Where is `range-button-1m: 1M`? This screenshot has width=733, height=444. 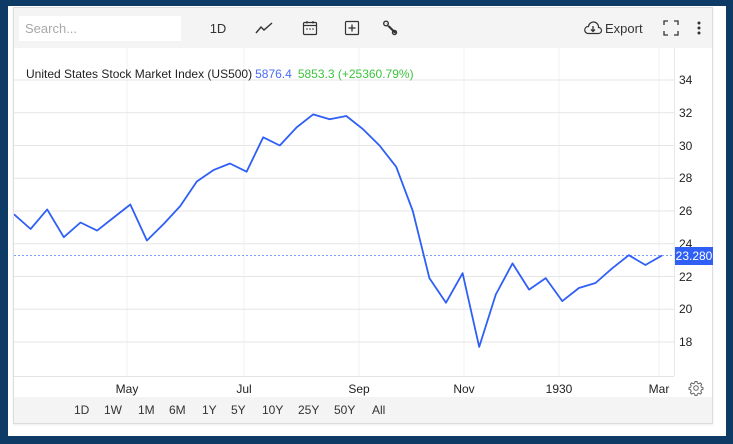 range-button-1m: 1M is located at coordinates (146, 410).